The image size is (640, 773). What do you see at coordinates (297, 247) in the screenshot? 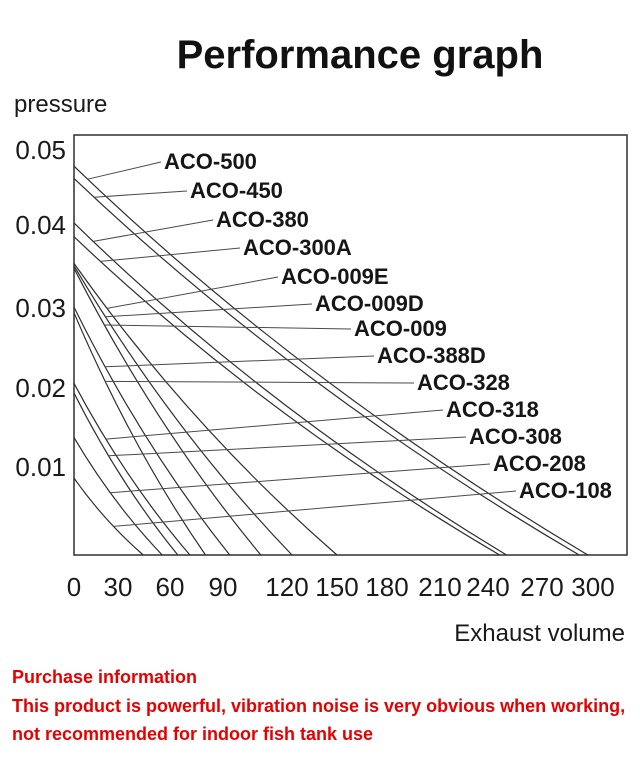
I see `series-label-ACO-300A: ACO-300A` at bounding box center [297, 247].